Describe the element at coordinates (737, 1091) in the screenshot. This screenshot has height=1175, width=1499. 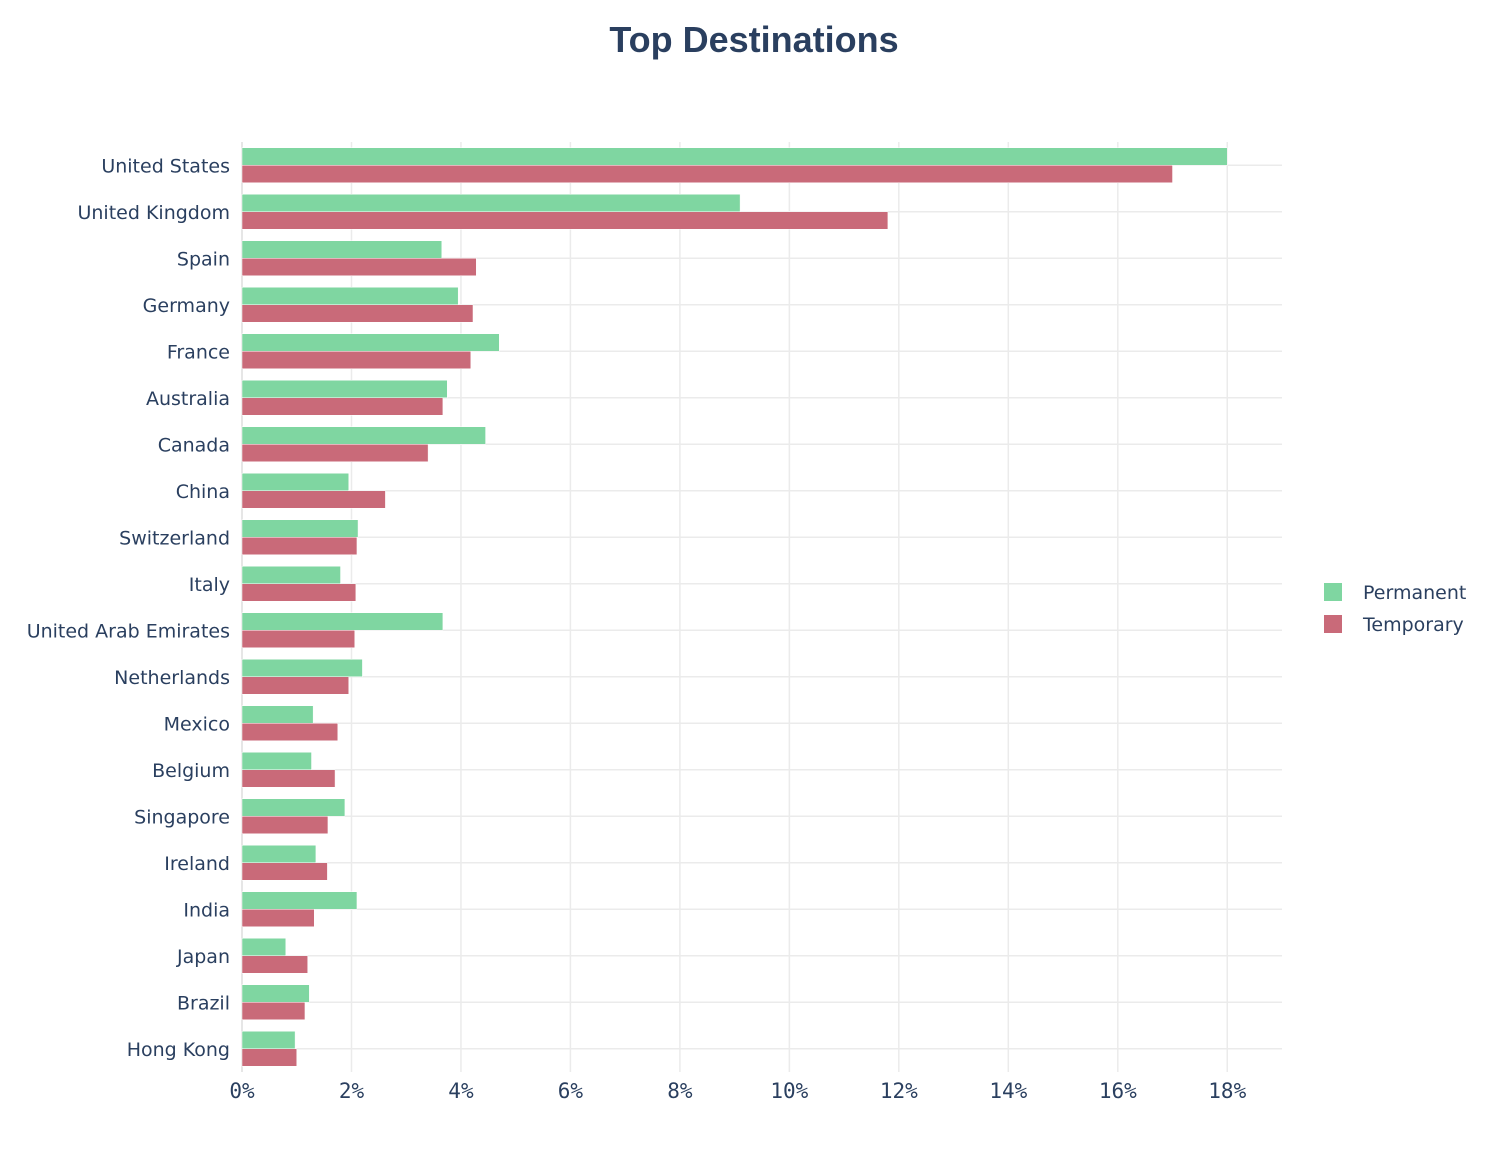
I see `x-tick-labels: 0% 2% 4% 6% 8% 10% 12% 14% 16% 18%` at that location.